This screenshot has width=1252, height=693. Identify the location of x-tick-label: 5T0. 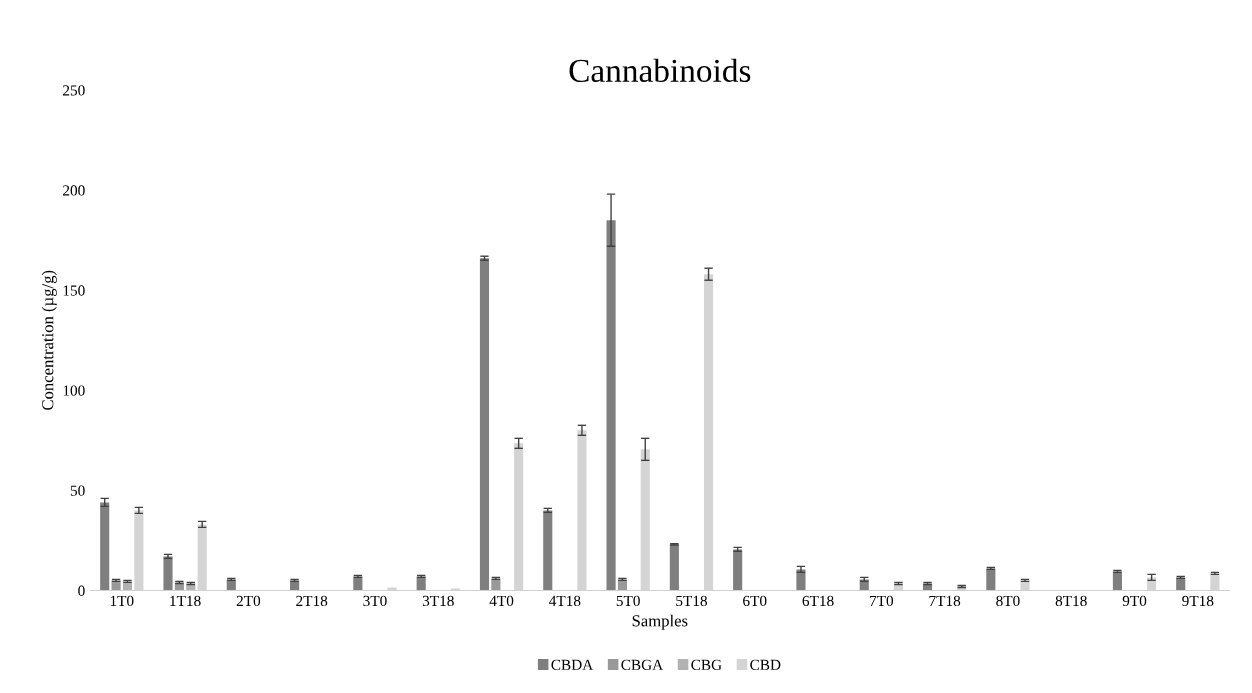
(628, 601).